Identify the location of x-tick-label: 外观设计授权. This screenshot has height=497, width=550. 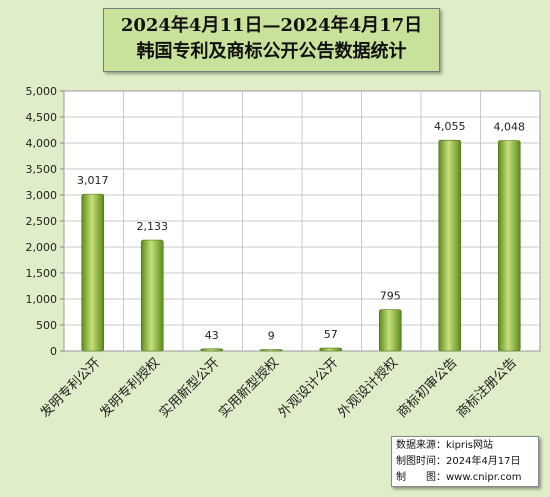
(368, 388).